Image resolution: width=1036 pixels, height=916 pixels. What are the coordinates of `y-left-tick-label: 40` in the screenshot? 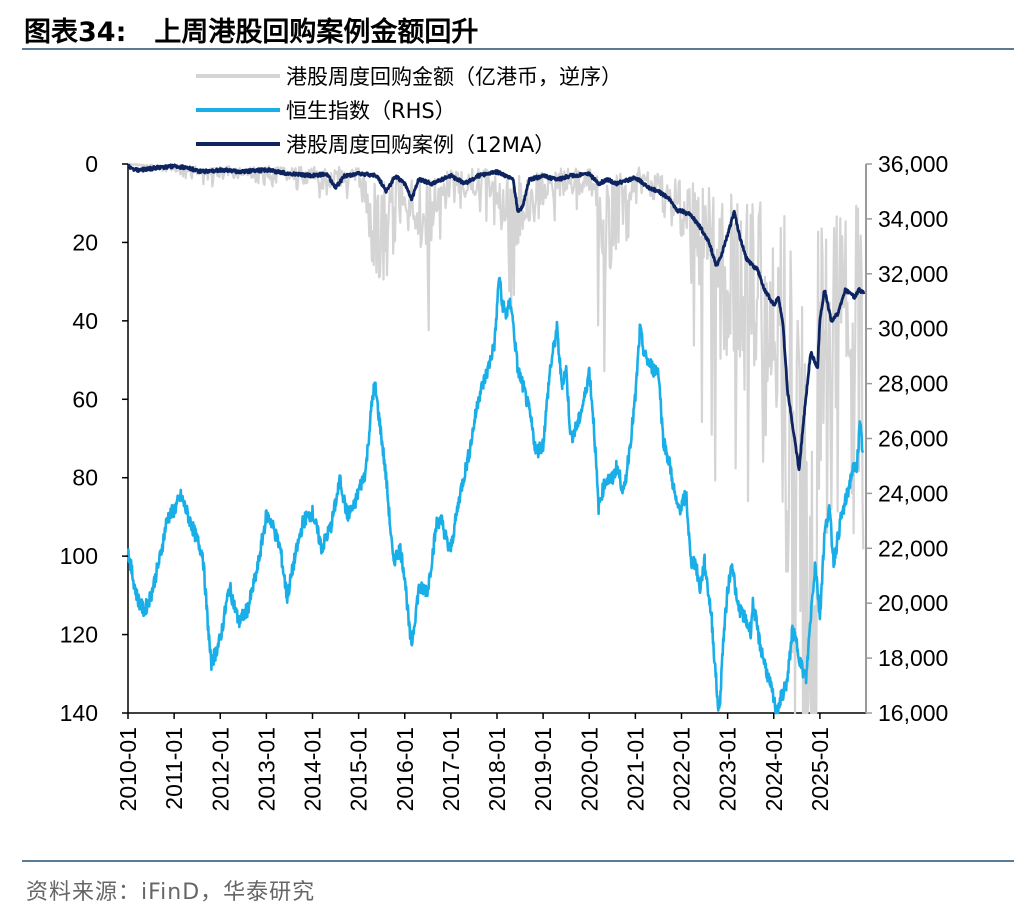 It's located at (85, 321).